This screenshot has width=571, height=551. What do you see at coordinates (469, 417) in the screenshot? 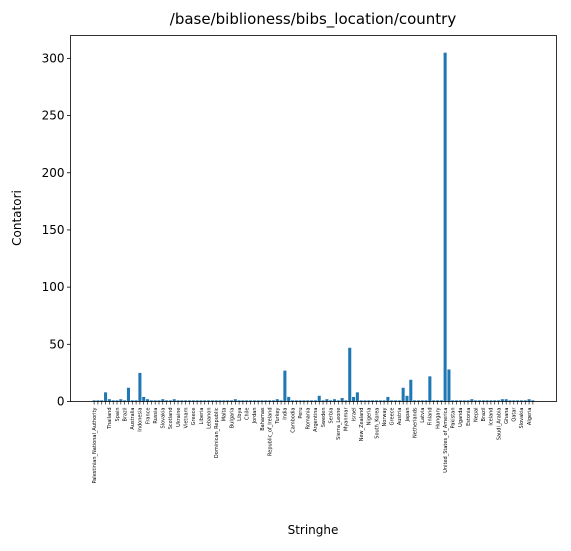
I see `x-tick-label-98: Estonia` at bounding box center [469, 417].